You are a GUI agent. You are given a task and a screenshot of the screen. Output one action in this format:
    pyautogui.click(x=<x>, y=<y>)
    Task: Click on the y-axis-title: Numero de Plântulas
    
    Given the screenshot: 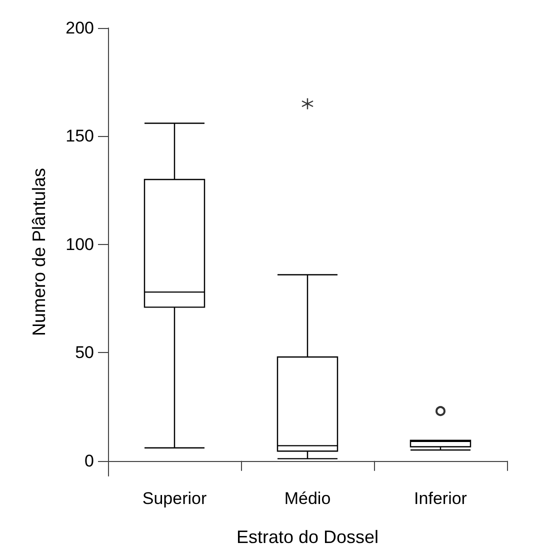 What is the action you would take?
    pyautogui.click(x=39, y=252)
    